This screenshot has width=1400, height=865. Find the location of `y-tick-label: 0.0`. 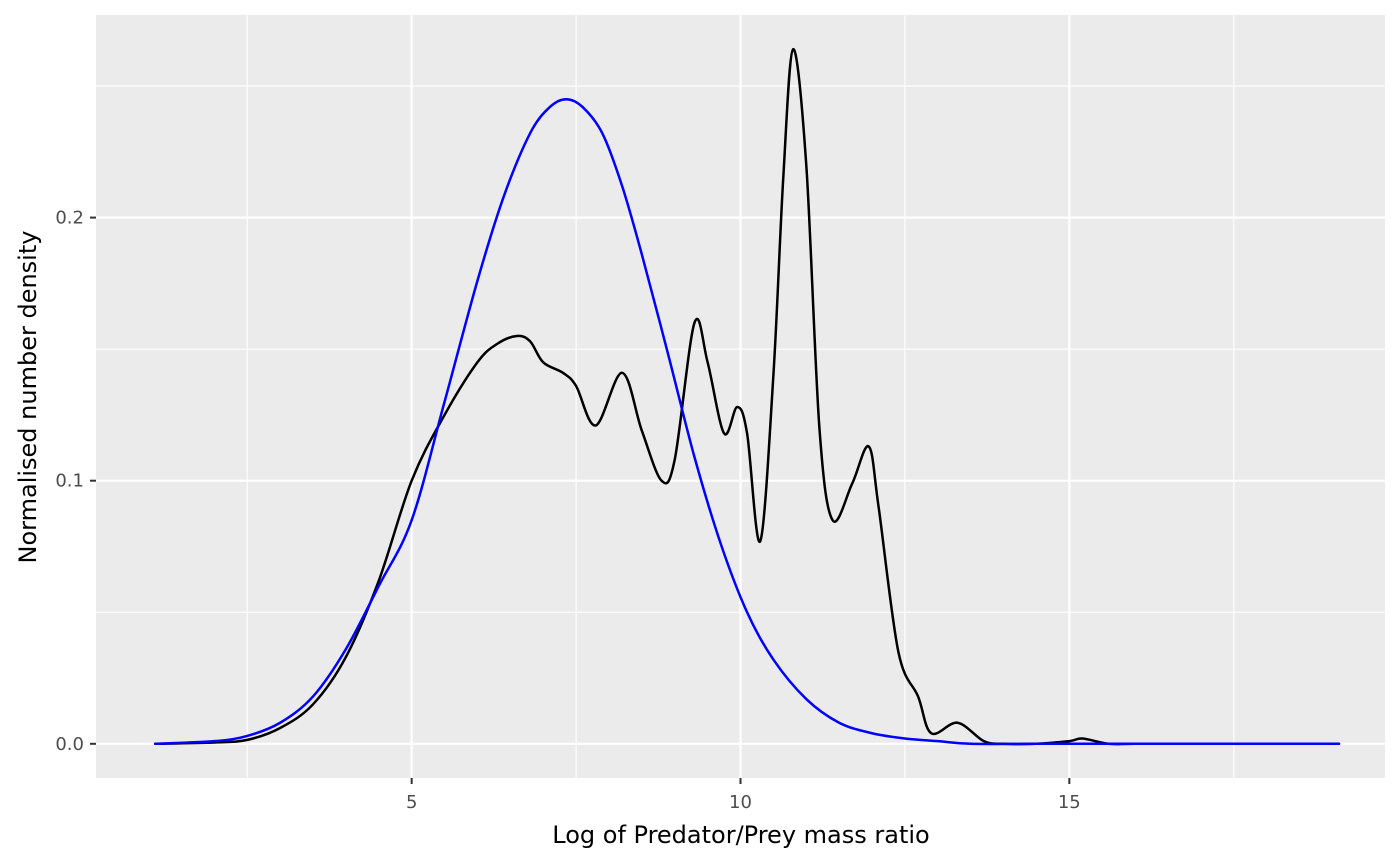

y-tick-label: 0.0 is located at coordinates (69, 744).